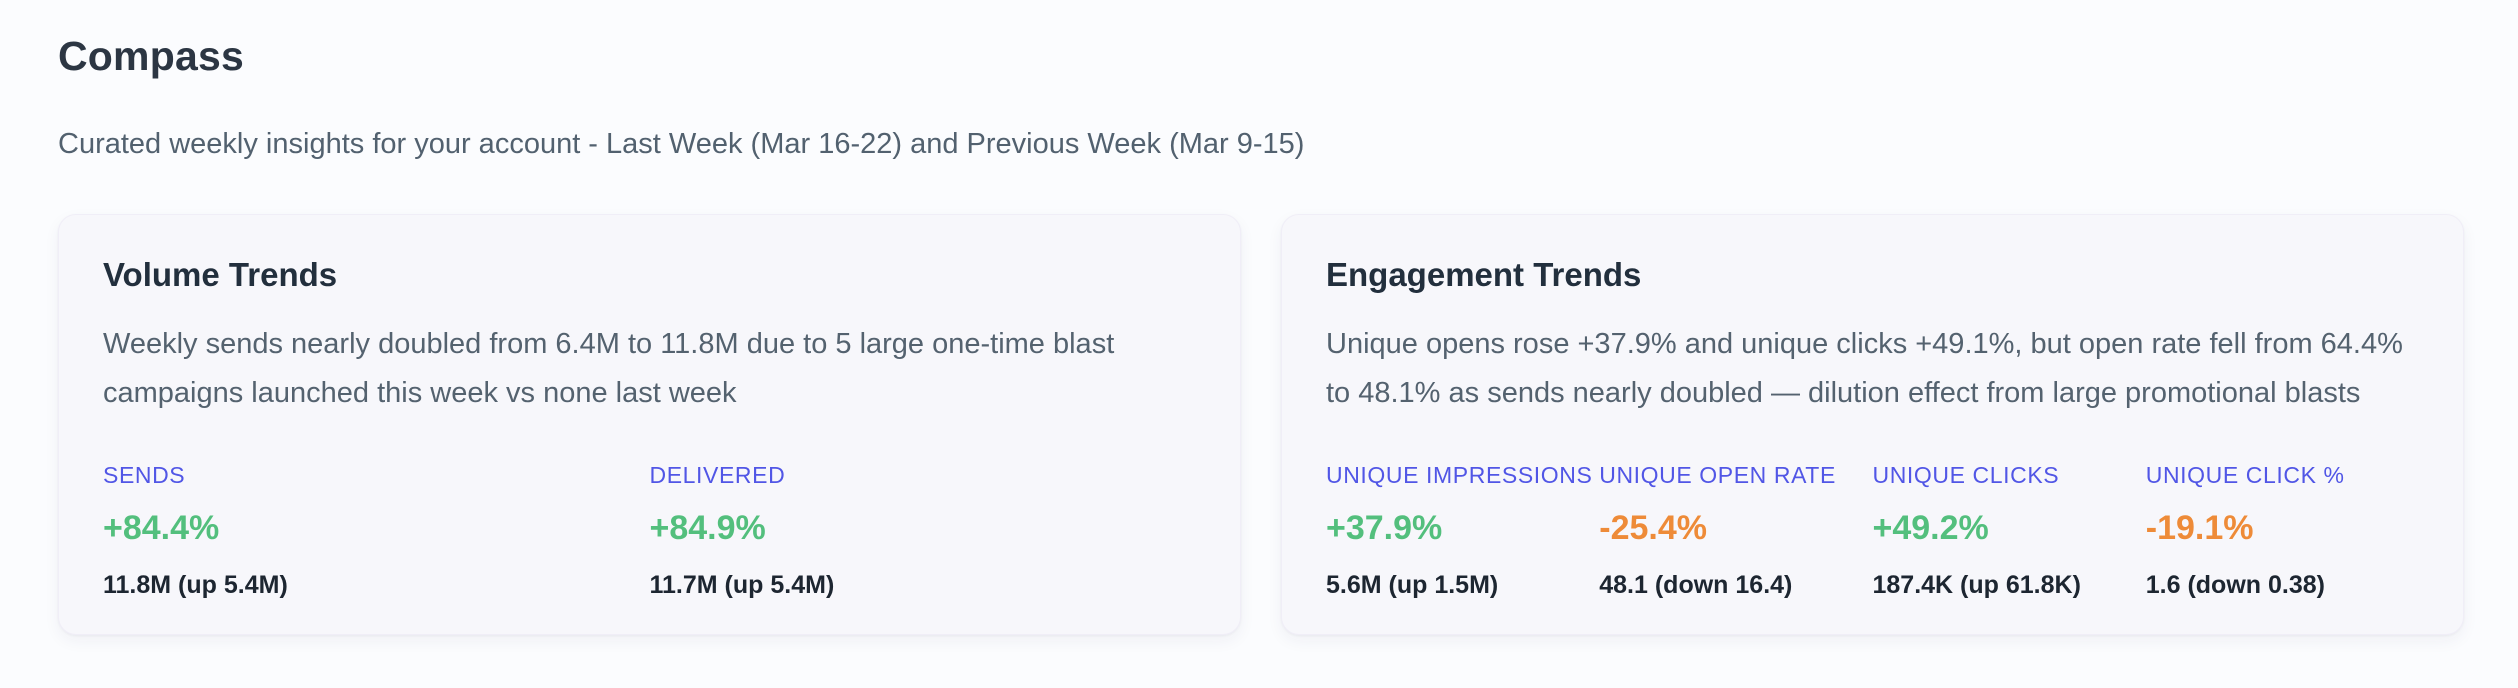  What do you see at coordinates (2235, 585) in the screenshot?
I see `metric-detail-unique-click-percent: 1.6 (down 0.38)` at bounding box center [2235, 585].